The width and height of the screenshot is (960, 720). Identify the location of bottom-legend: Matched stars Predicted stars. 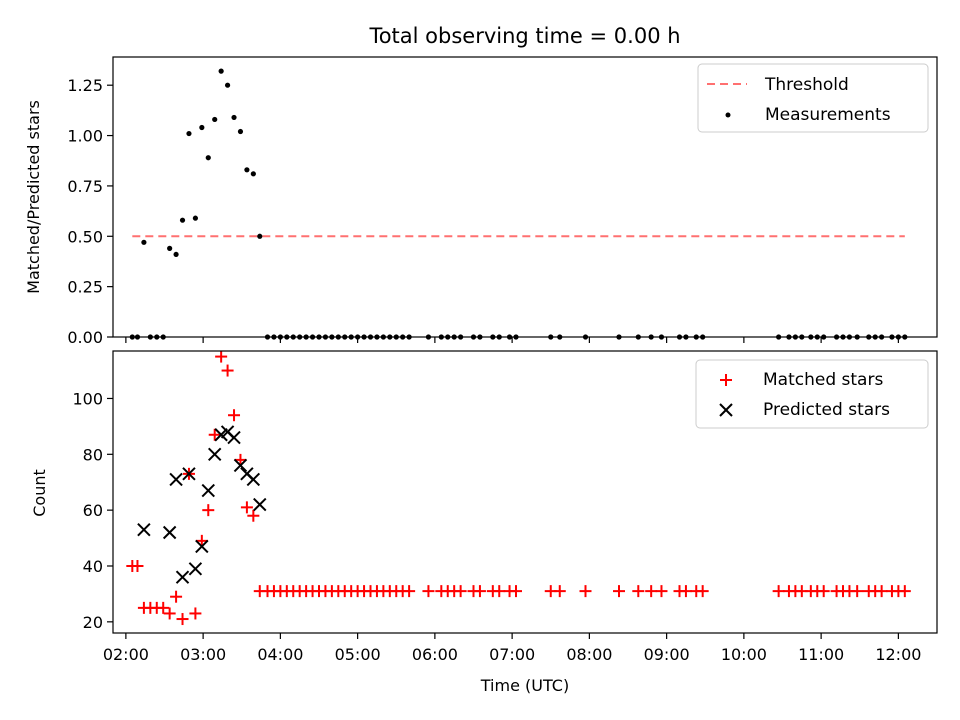
(812, 394).